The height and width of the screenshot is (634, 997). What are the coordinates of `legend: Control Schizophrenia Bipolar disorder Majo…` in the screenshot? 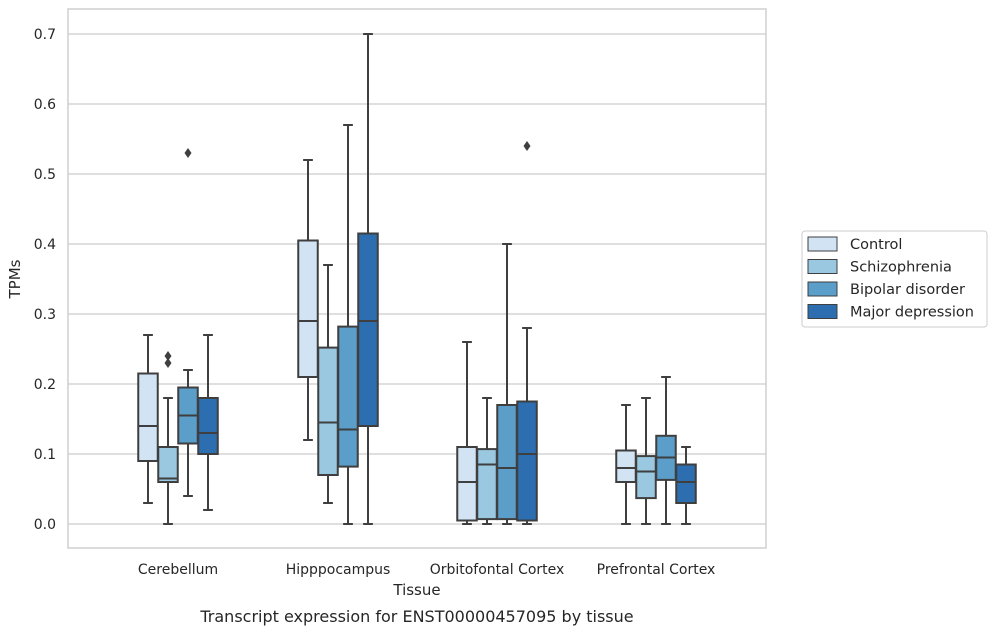 It's located at (894, 279).